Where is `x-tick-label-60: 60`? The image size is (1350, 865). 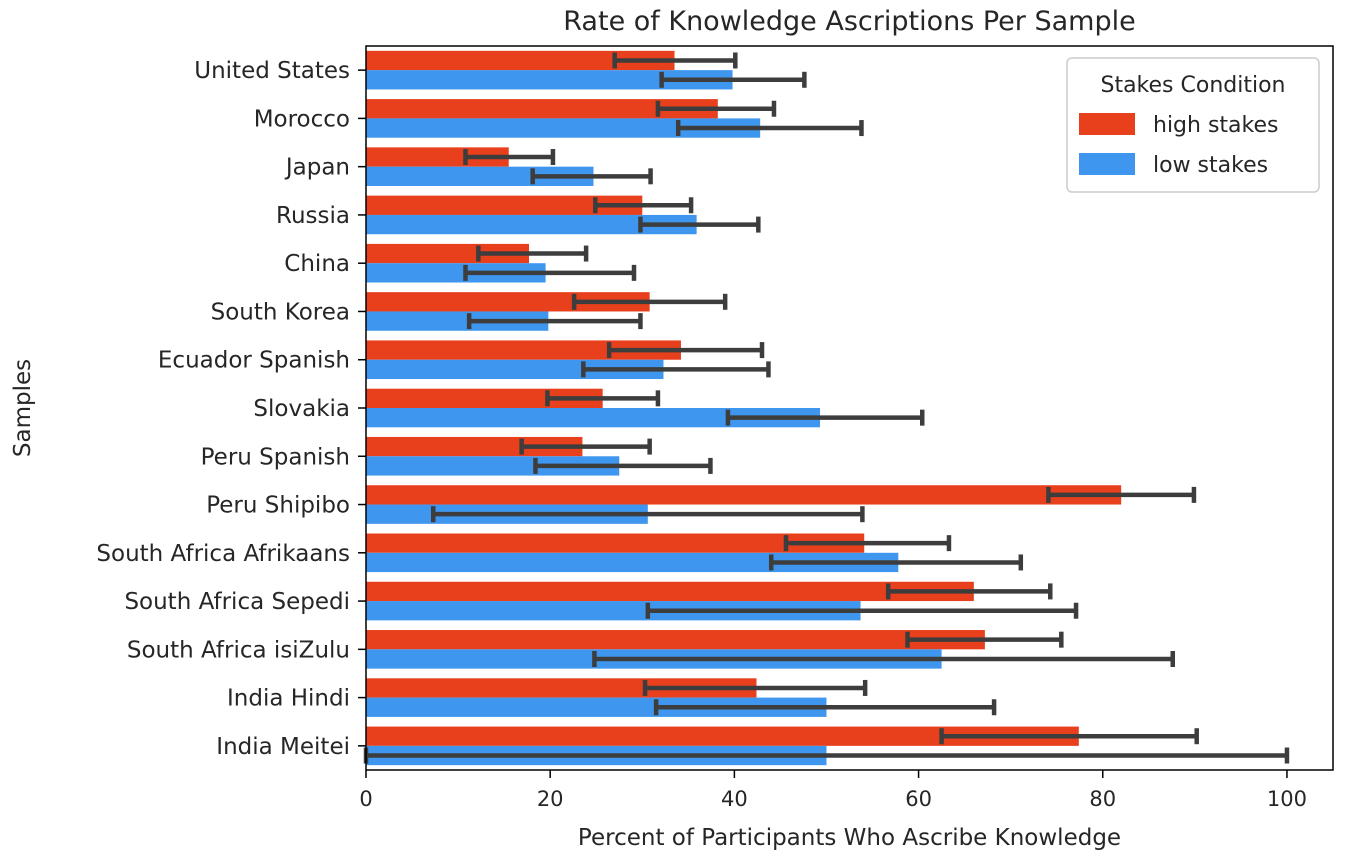
x-tick-label-60: 60 is located at coordinates (918, 799).